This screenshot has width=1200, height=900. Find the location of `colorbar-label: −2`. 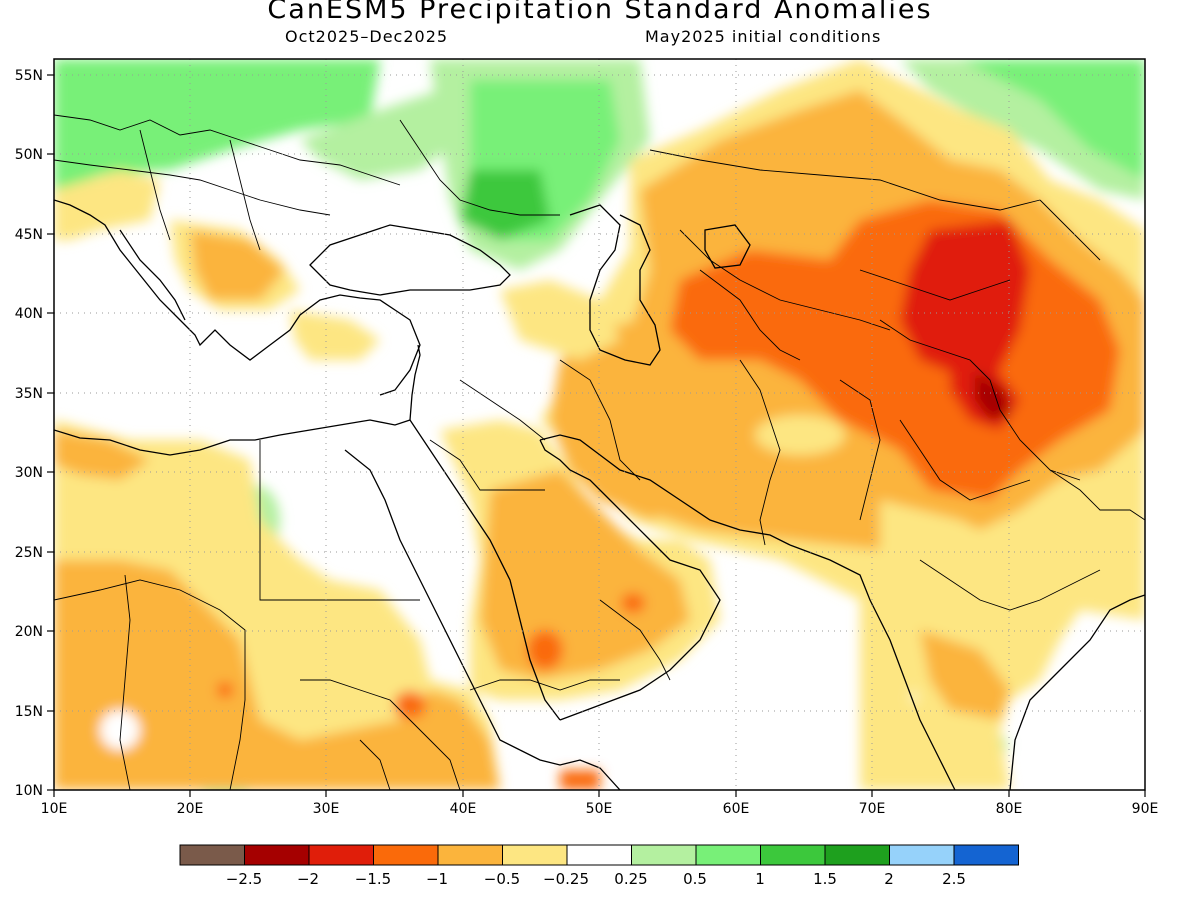

colorbar-label: −2 is located at coordinates (308, 879).